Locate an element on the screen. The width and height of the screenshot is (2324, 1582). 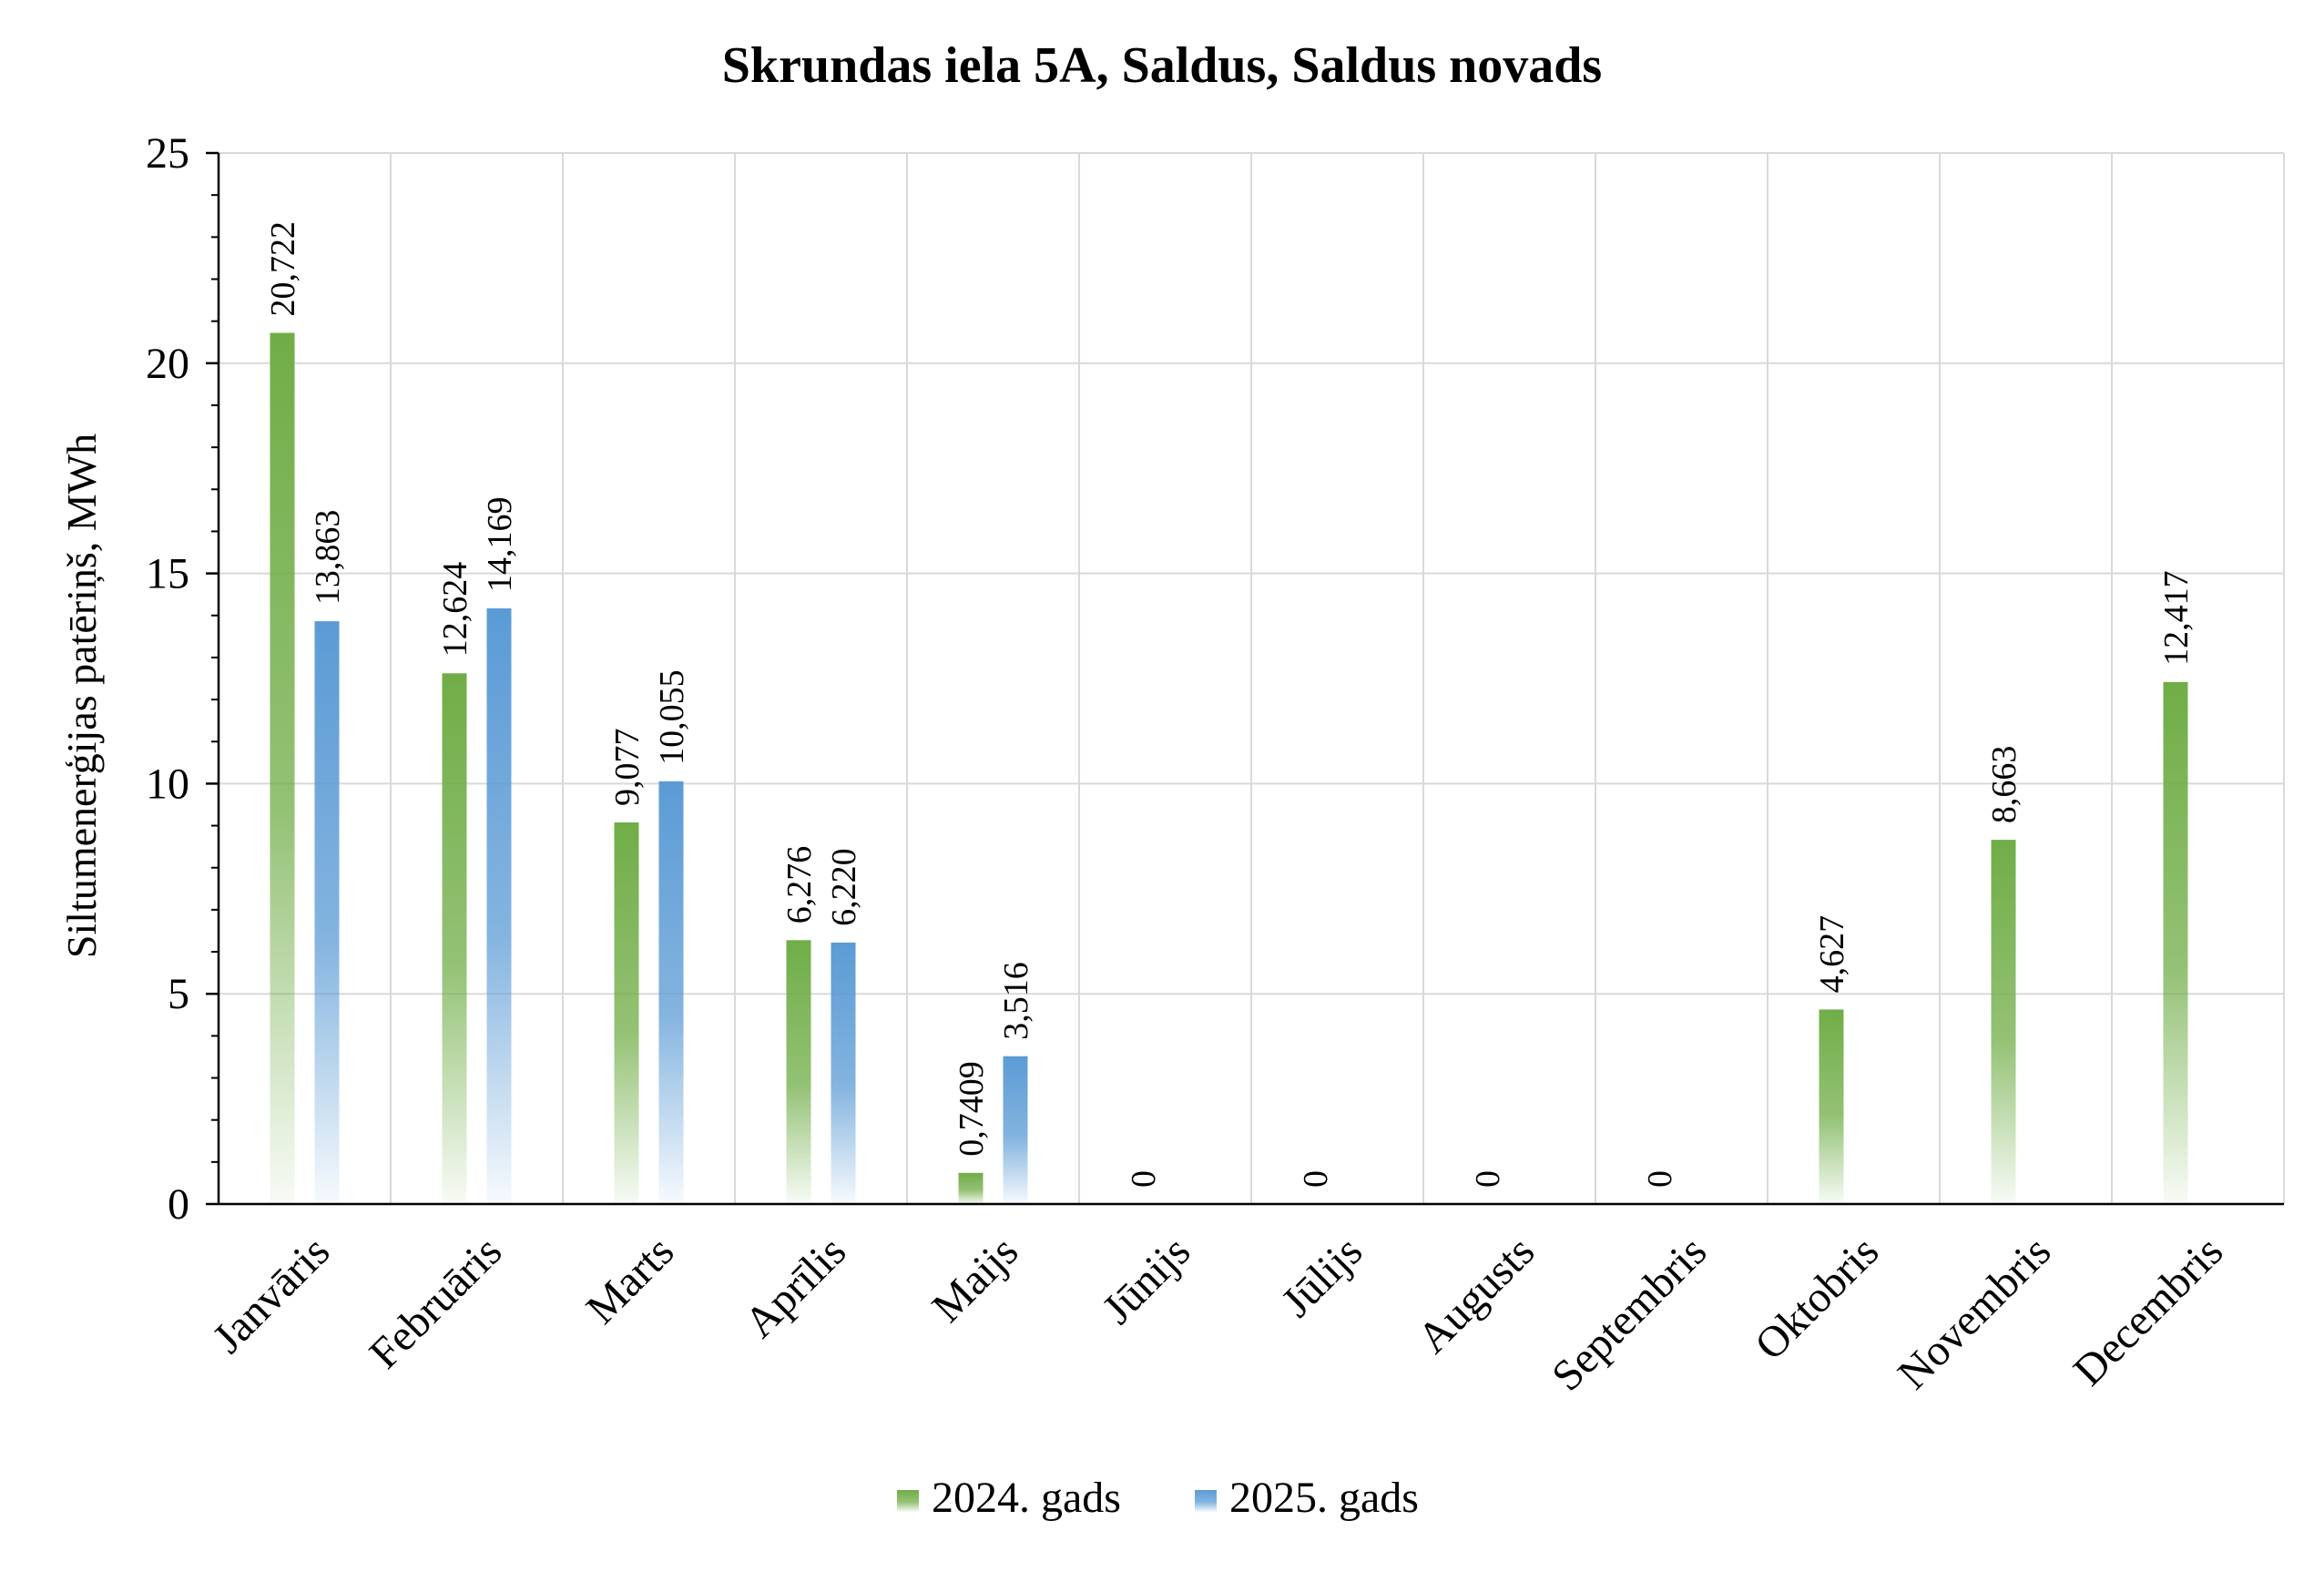
y-tick-label: 0 is located at coordinates (178, 1204).